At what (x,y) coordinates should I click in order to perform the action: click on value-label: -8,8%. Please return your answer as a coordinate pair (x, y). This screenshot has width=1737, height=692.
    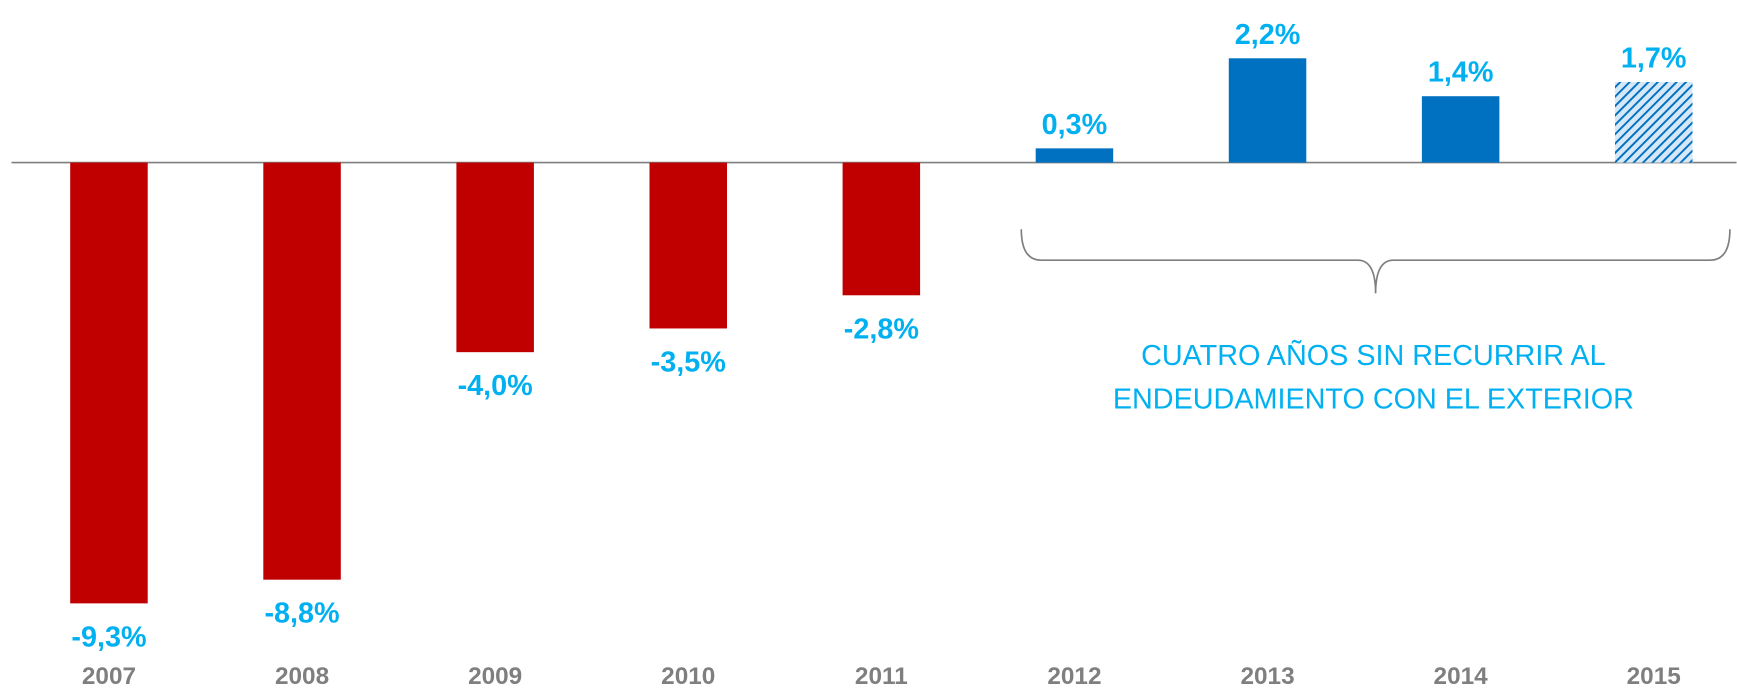
    Looking at the image, I should click on (301, 614).